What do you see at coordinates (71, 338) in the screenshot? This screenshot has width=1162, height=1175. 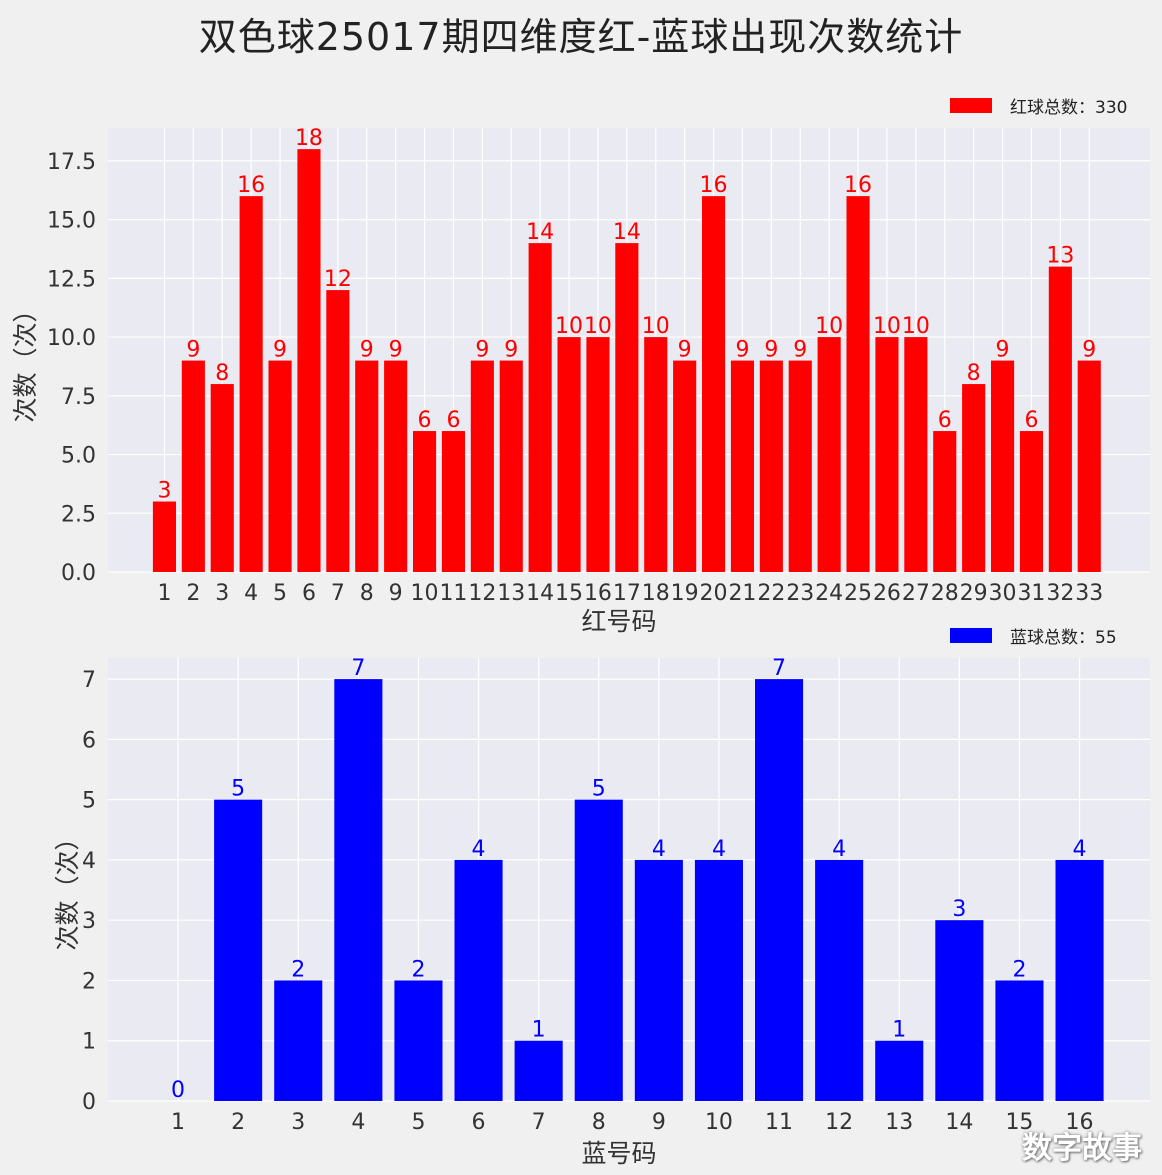 I see `red-y-tick-label: 10.0` at bounding box center [71, 338].